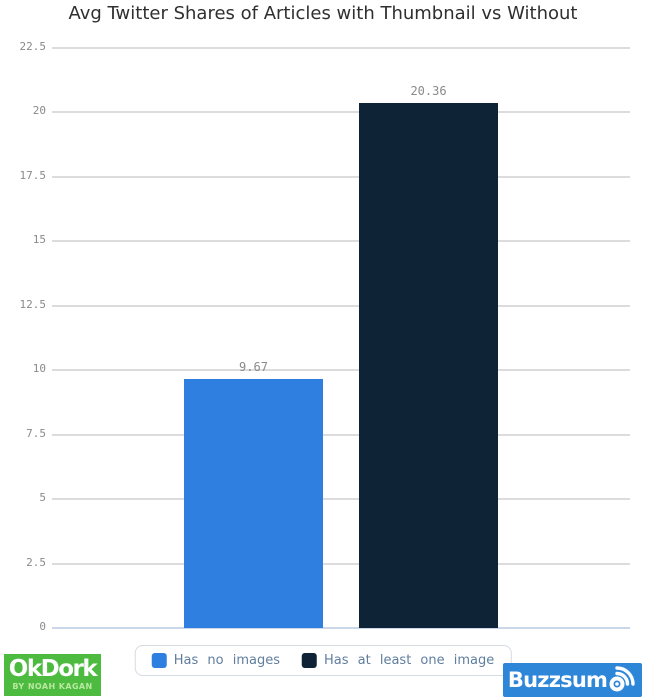 The image size is (646, 700). I want to click on y-tick-label: 15, so click(39, 240).